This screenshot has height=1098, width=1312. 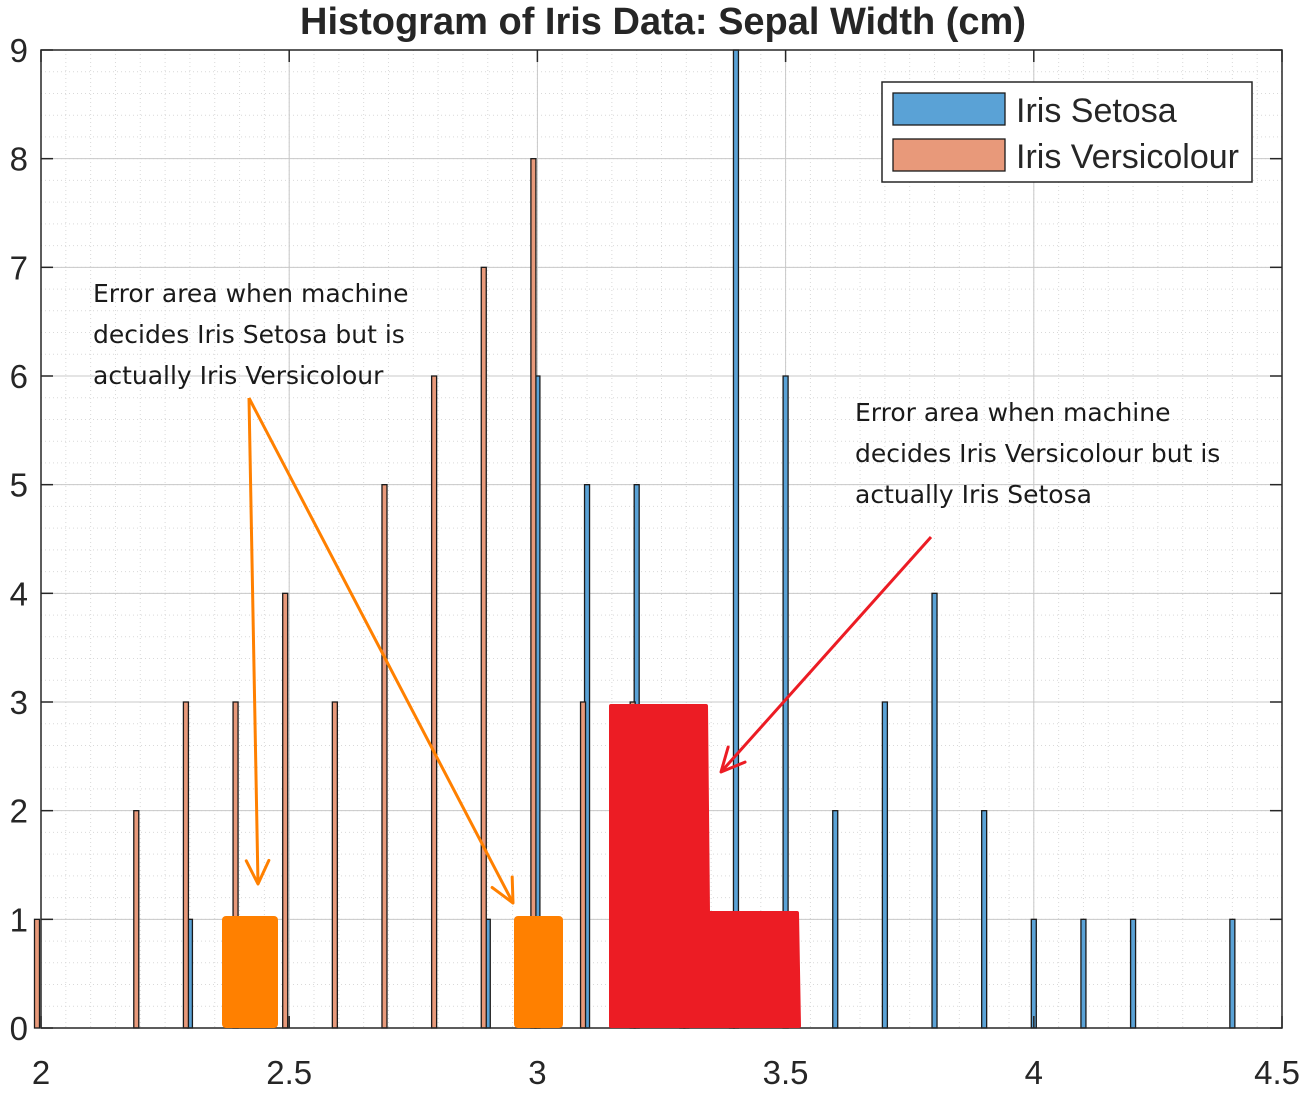 I want to click on y-tick-label: 4, so click(x=19, y=593).